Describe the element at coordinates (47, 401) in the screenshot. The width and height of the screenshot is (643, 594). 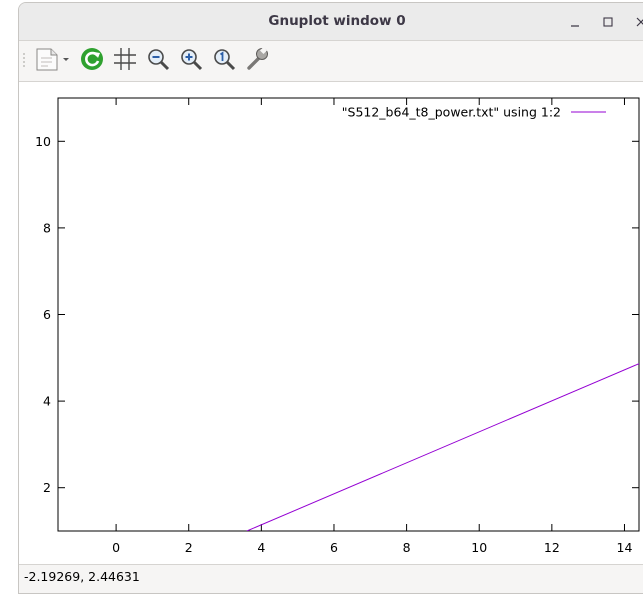
I see `y-tick-label: 4` at that location.